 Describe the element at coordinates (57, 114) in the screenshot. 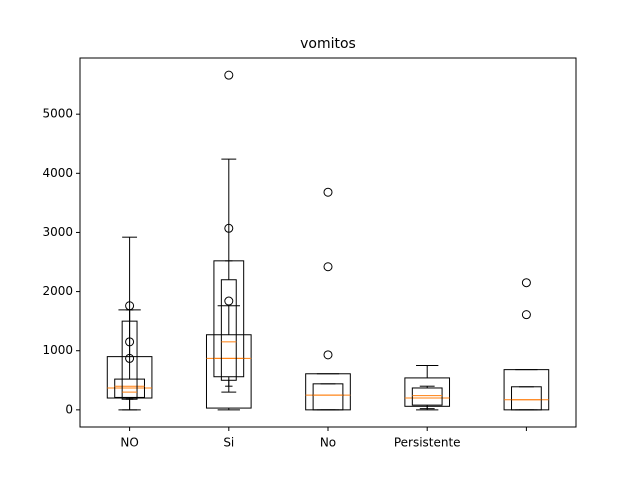

I see `y-tick-label: 5000` at that location.